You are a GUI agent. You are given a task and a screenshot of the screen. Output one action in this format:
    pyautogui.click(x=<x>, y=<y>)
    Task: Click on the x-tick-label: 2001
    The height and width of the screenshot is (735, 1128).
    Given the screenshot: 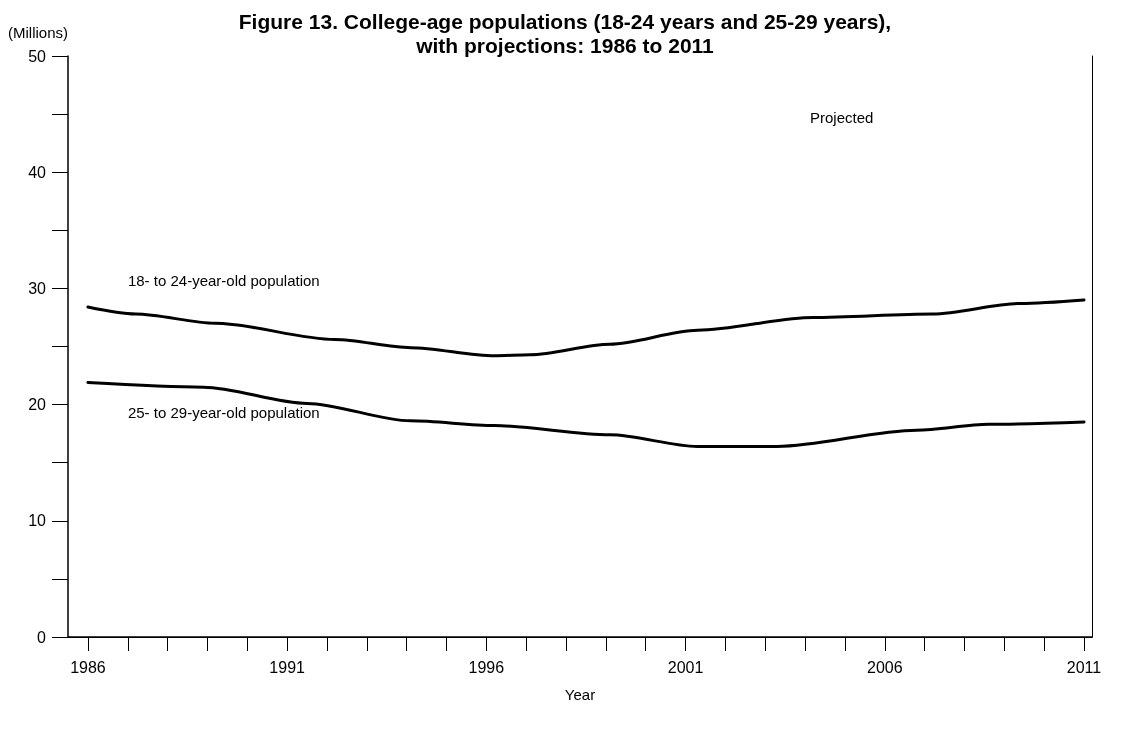 What is the action you would take?
    pyautogui.click(x=685, y=667)
    